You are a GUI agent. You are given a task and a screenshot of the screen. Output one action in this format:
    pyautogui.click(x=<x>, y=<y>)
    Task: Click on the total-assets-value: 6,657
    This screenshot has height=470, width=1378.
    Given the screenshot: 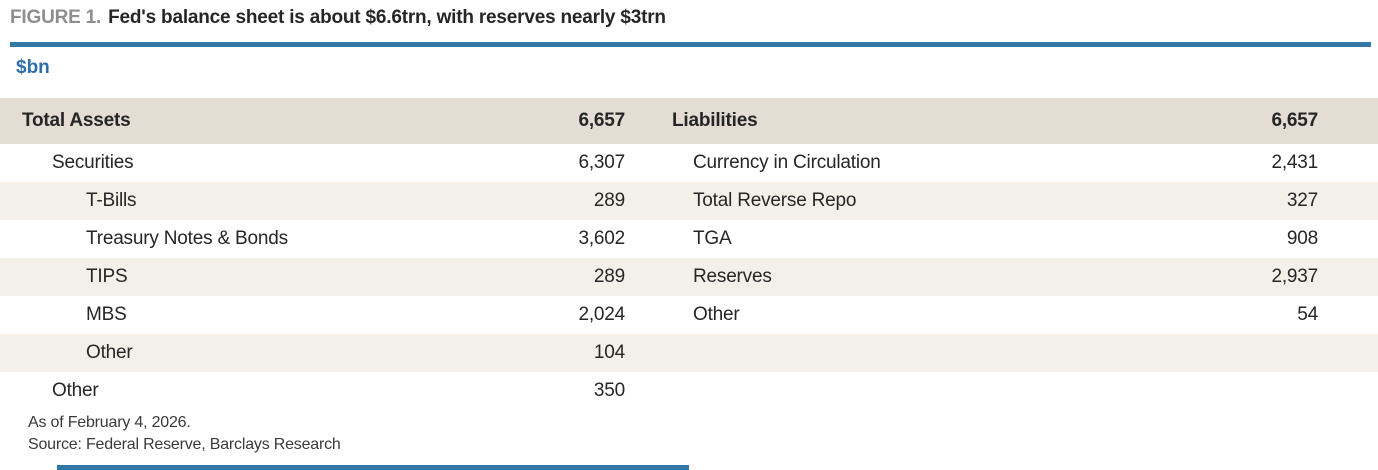 What is the action you would take?
    pyautogui.click(x=601, y=120)
    